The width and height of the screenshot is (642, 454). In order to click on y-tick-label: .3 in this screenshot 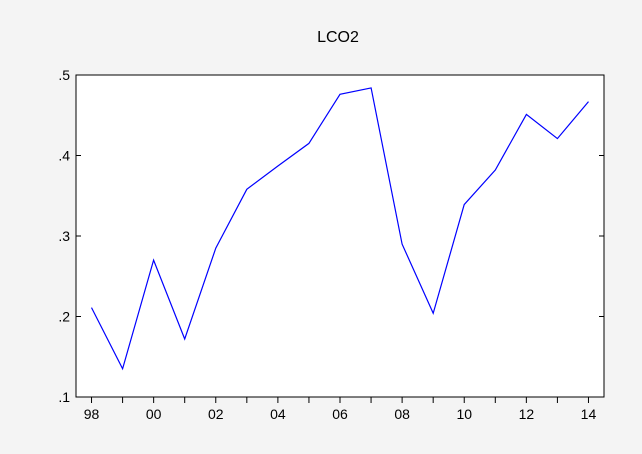, I will do `click(64, 236)`.